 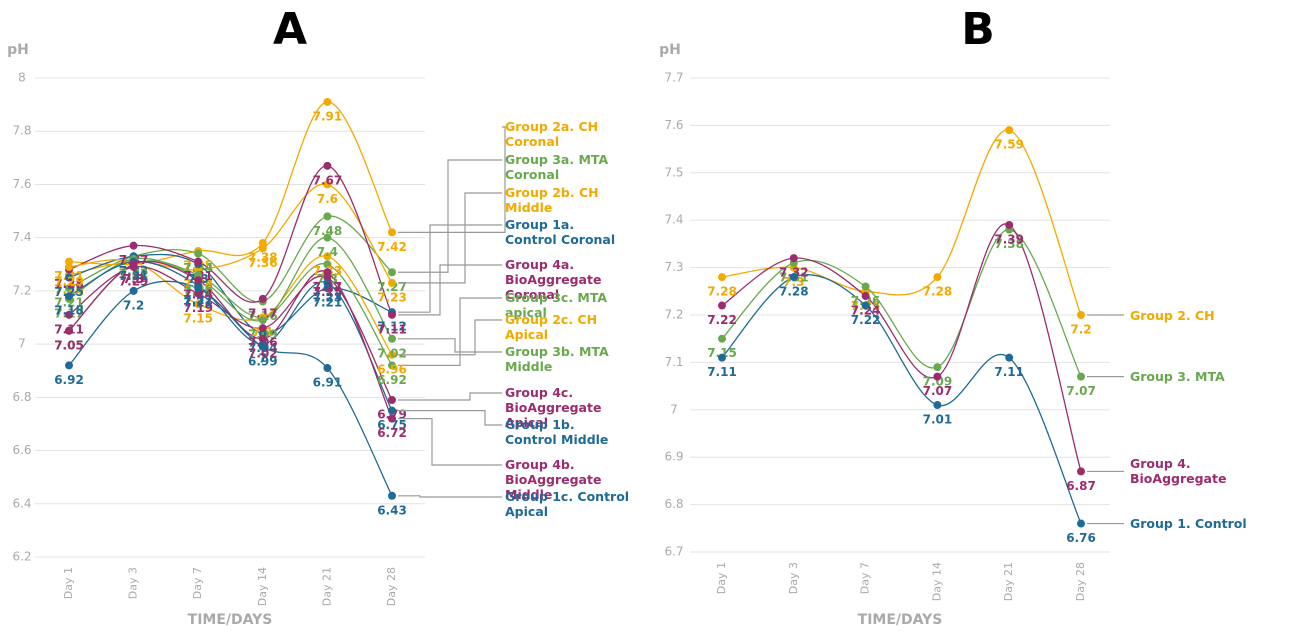 What do you see at coordinates (553, 479) in the screenshot?
I see `legend-entry: Group 4b. BioAggregate Middle` at bounding box center [553, 479].